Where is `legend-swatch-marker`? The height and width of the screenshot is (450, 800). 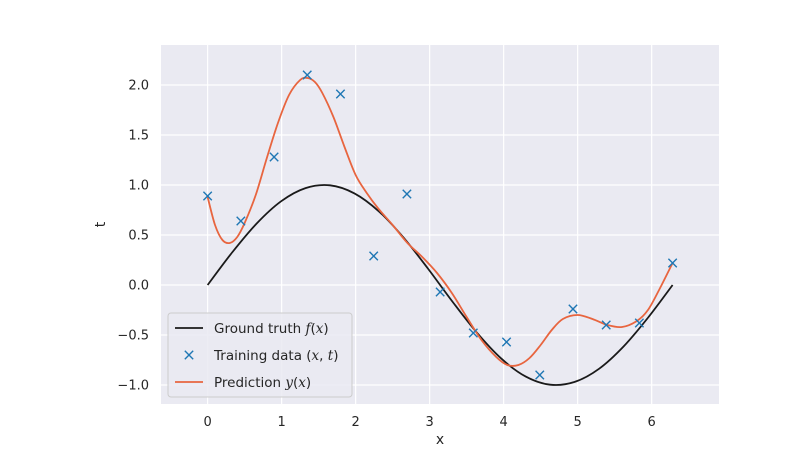 legend-swatch-marker is located at coordinates (189, 355).